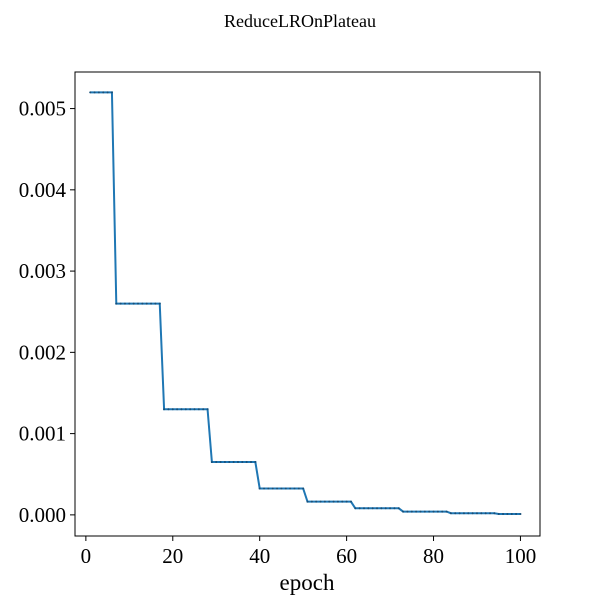 The height and width of the screenshot is (600, 600). What do you see at coordinates (42, 352) in the screenshot?
I see `y-tick-label: 0.002` at bounding box center [42, 352].